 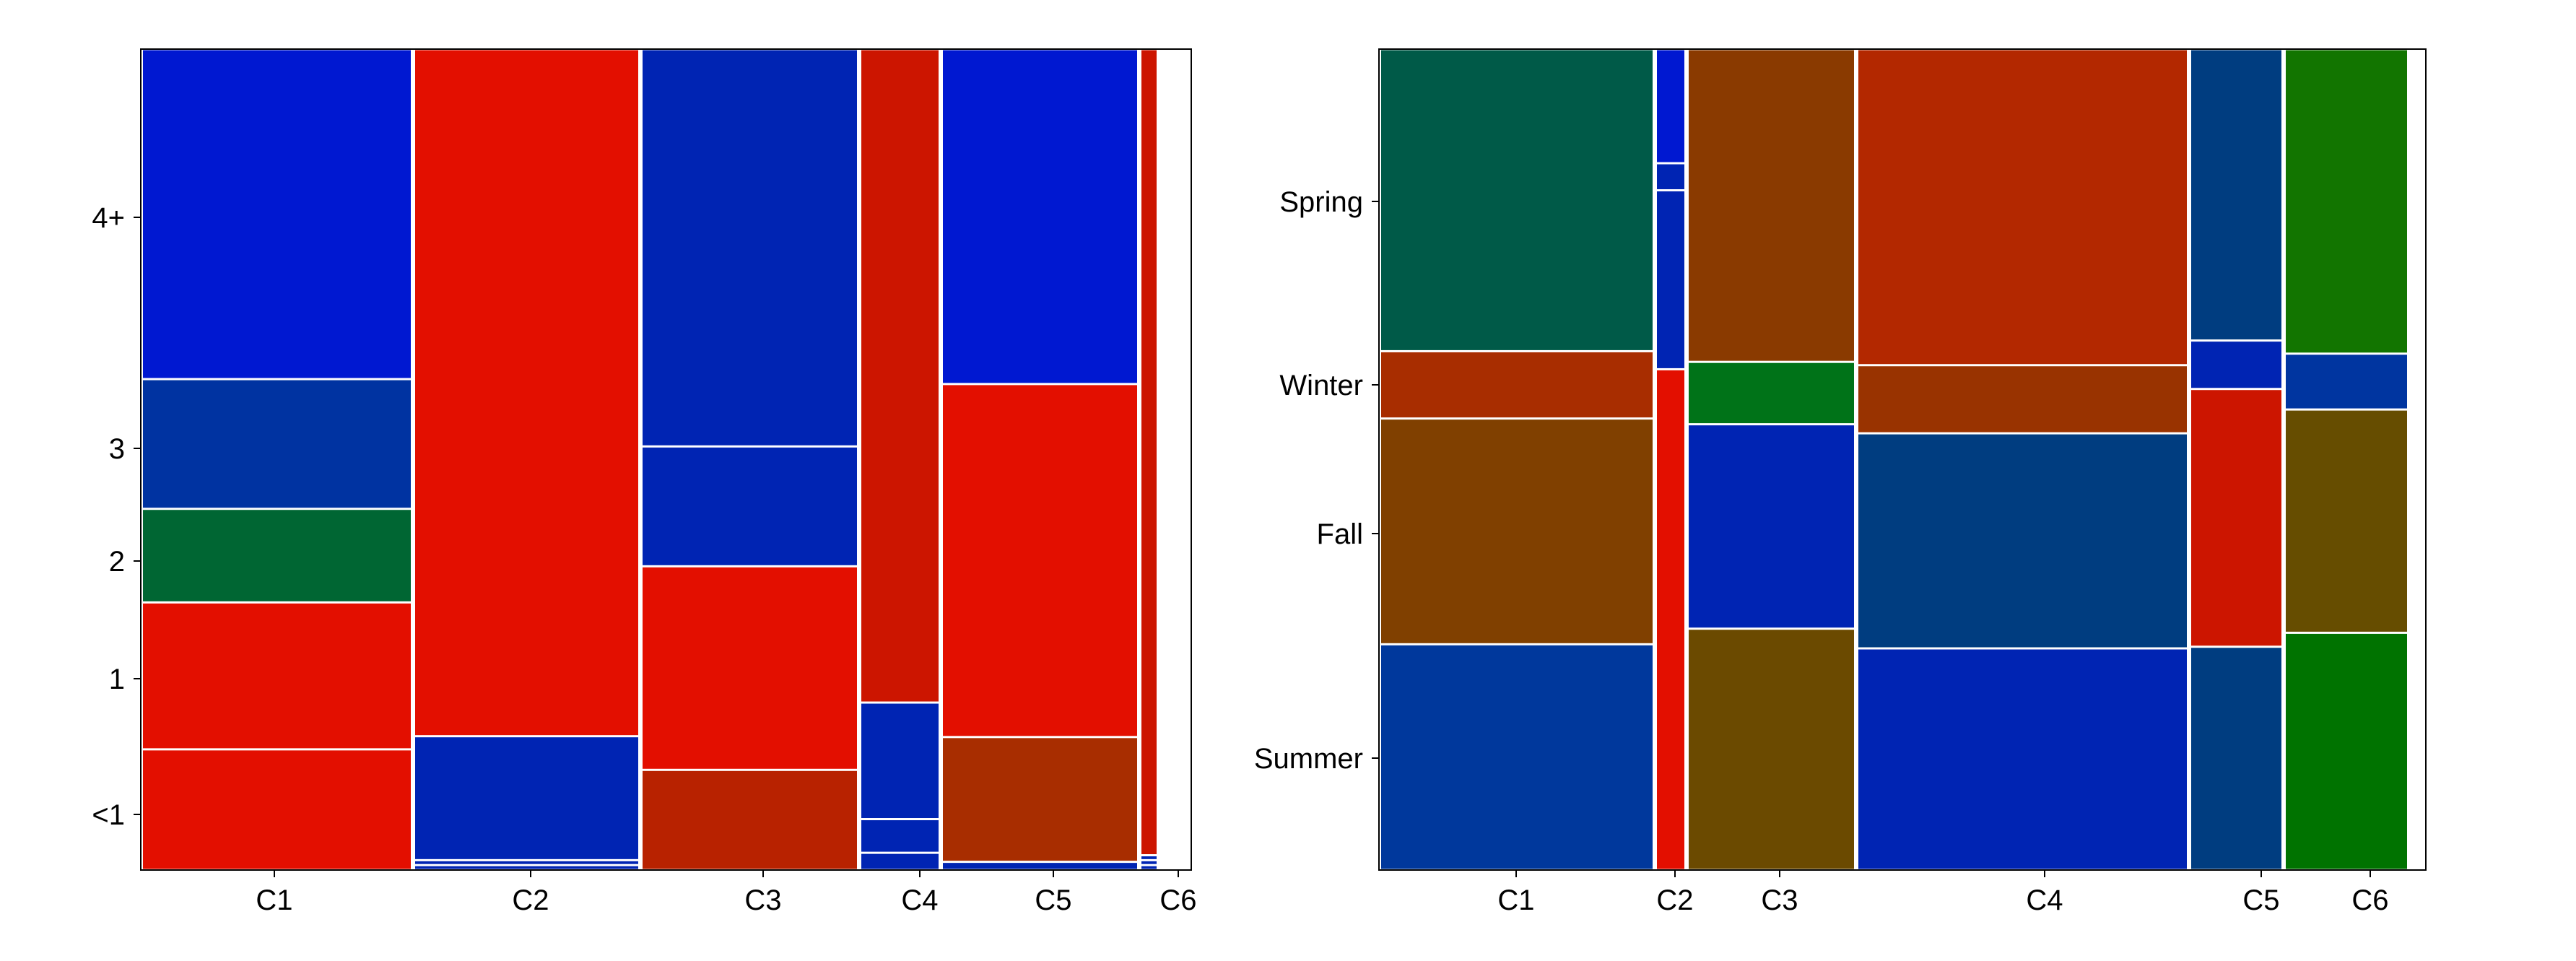 What do you see at coordinates (108, 218) in the screenshot?
I see `y-tick-label-4: 4+` at bounding box center [108, 218].